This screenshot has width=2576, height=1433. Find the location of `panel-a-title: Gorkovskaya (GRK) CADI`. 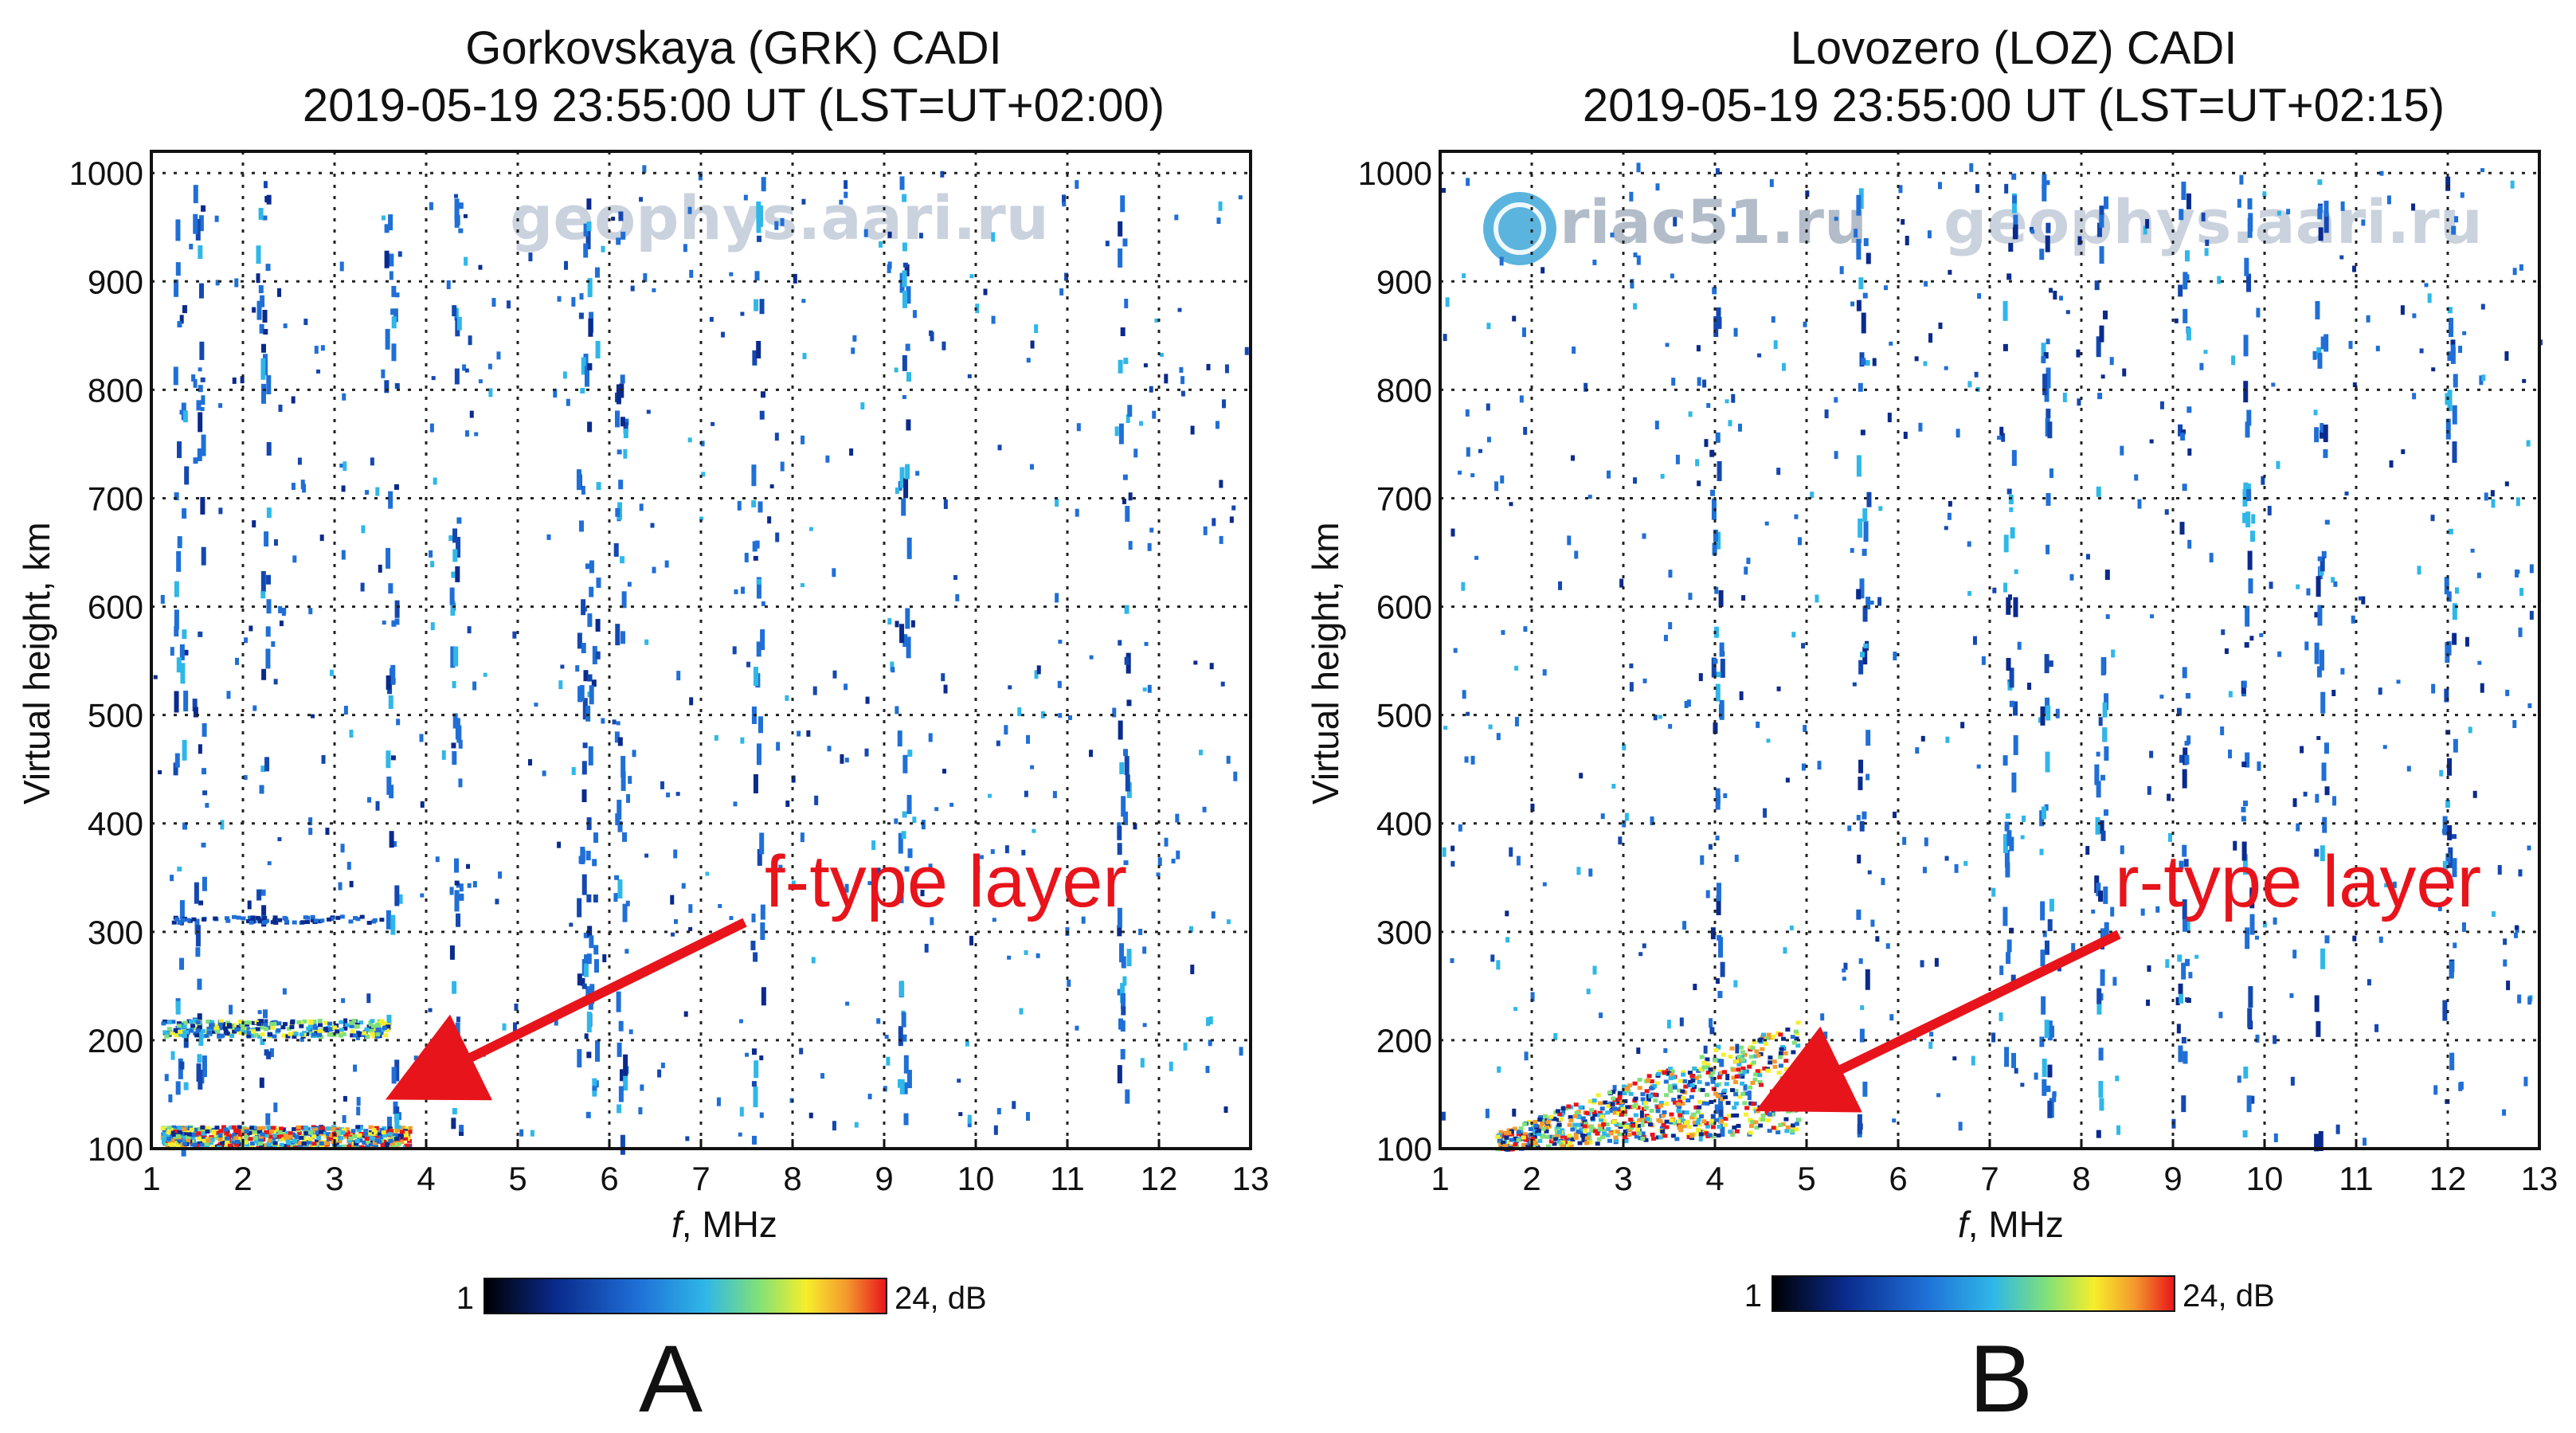

panel-a-title: Gorkovskaya (GRK) CADI is located at coordinates (733, 48).